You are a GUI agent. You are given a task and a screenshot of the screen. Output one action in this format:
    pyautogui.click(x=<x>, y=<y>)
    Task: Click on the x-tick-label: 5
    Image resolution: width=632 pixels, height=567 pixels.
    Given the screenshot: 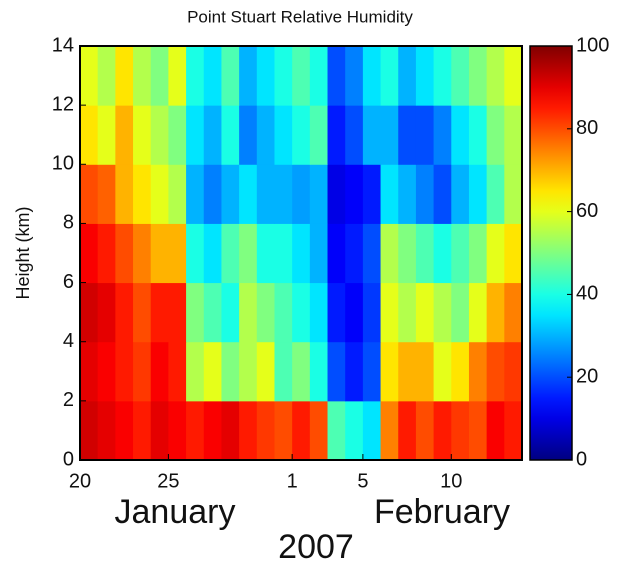 What is the action you would take?
    pyautogui.click(x=362, y=481)
    